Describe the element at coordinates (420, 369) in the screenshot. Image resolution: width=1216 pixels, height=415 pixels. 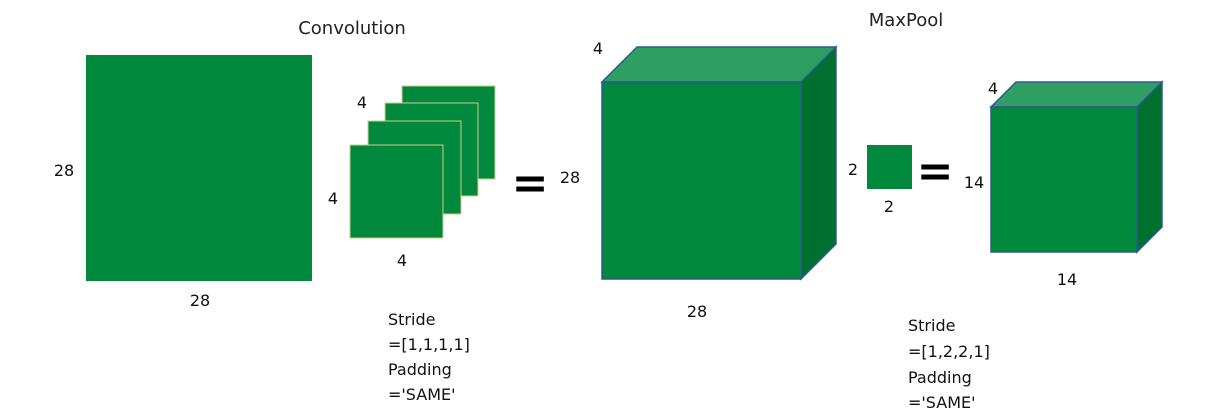
I see `conv-padding-label: Padding` at that location.